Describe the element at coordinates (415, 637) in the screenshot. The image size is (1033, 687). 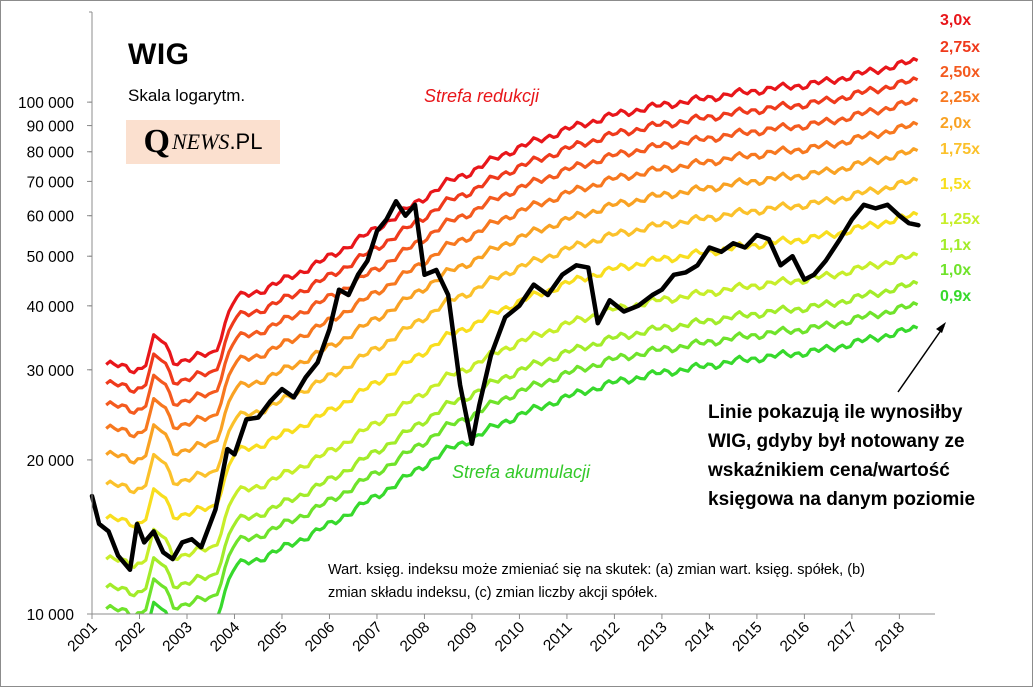
I see `x-tick-label: 2008` at that location.